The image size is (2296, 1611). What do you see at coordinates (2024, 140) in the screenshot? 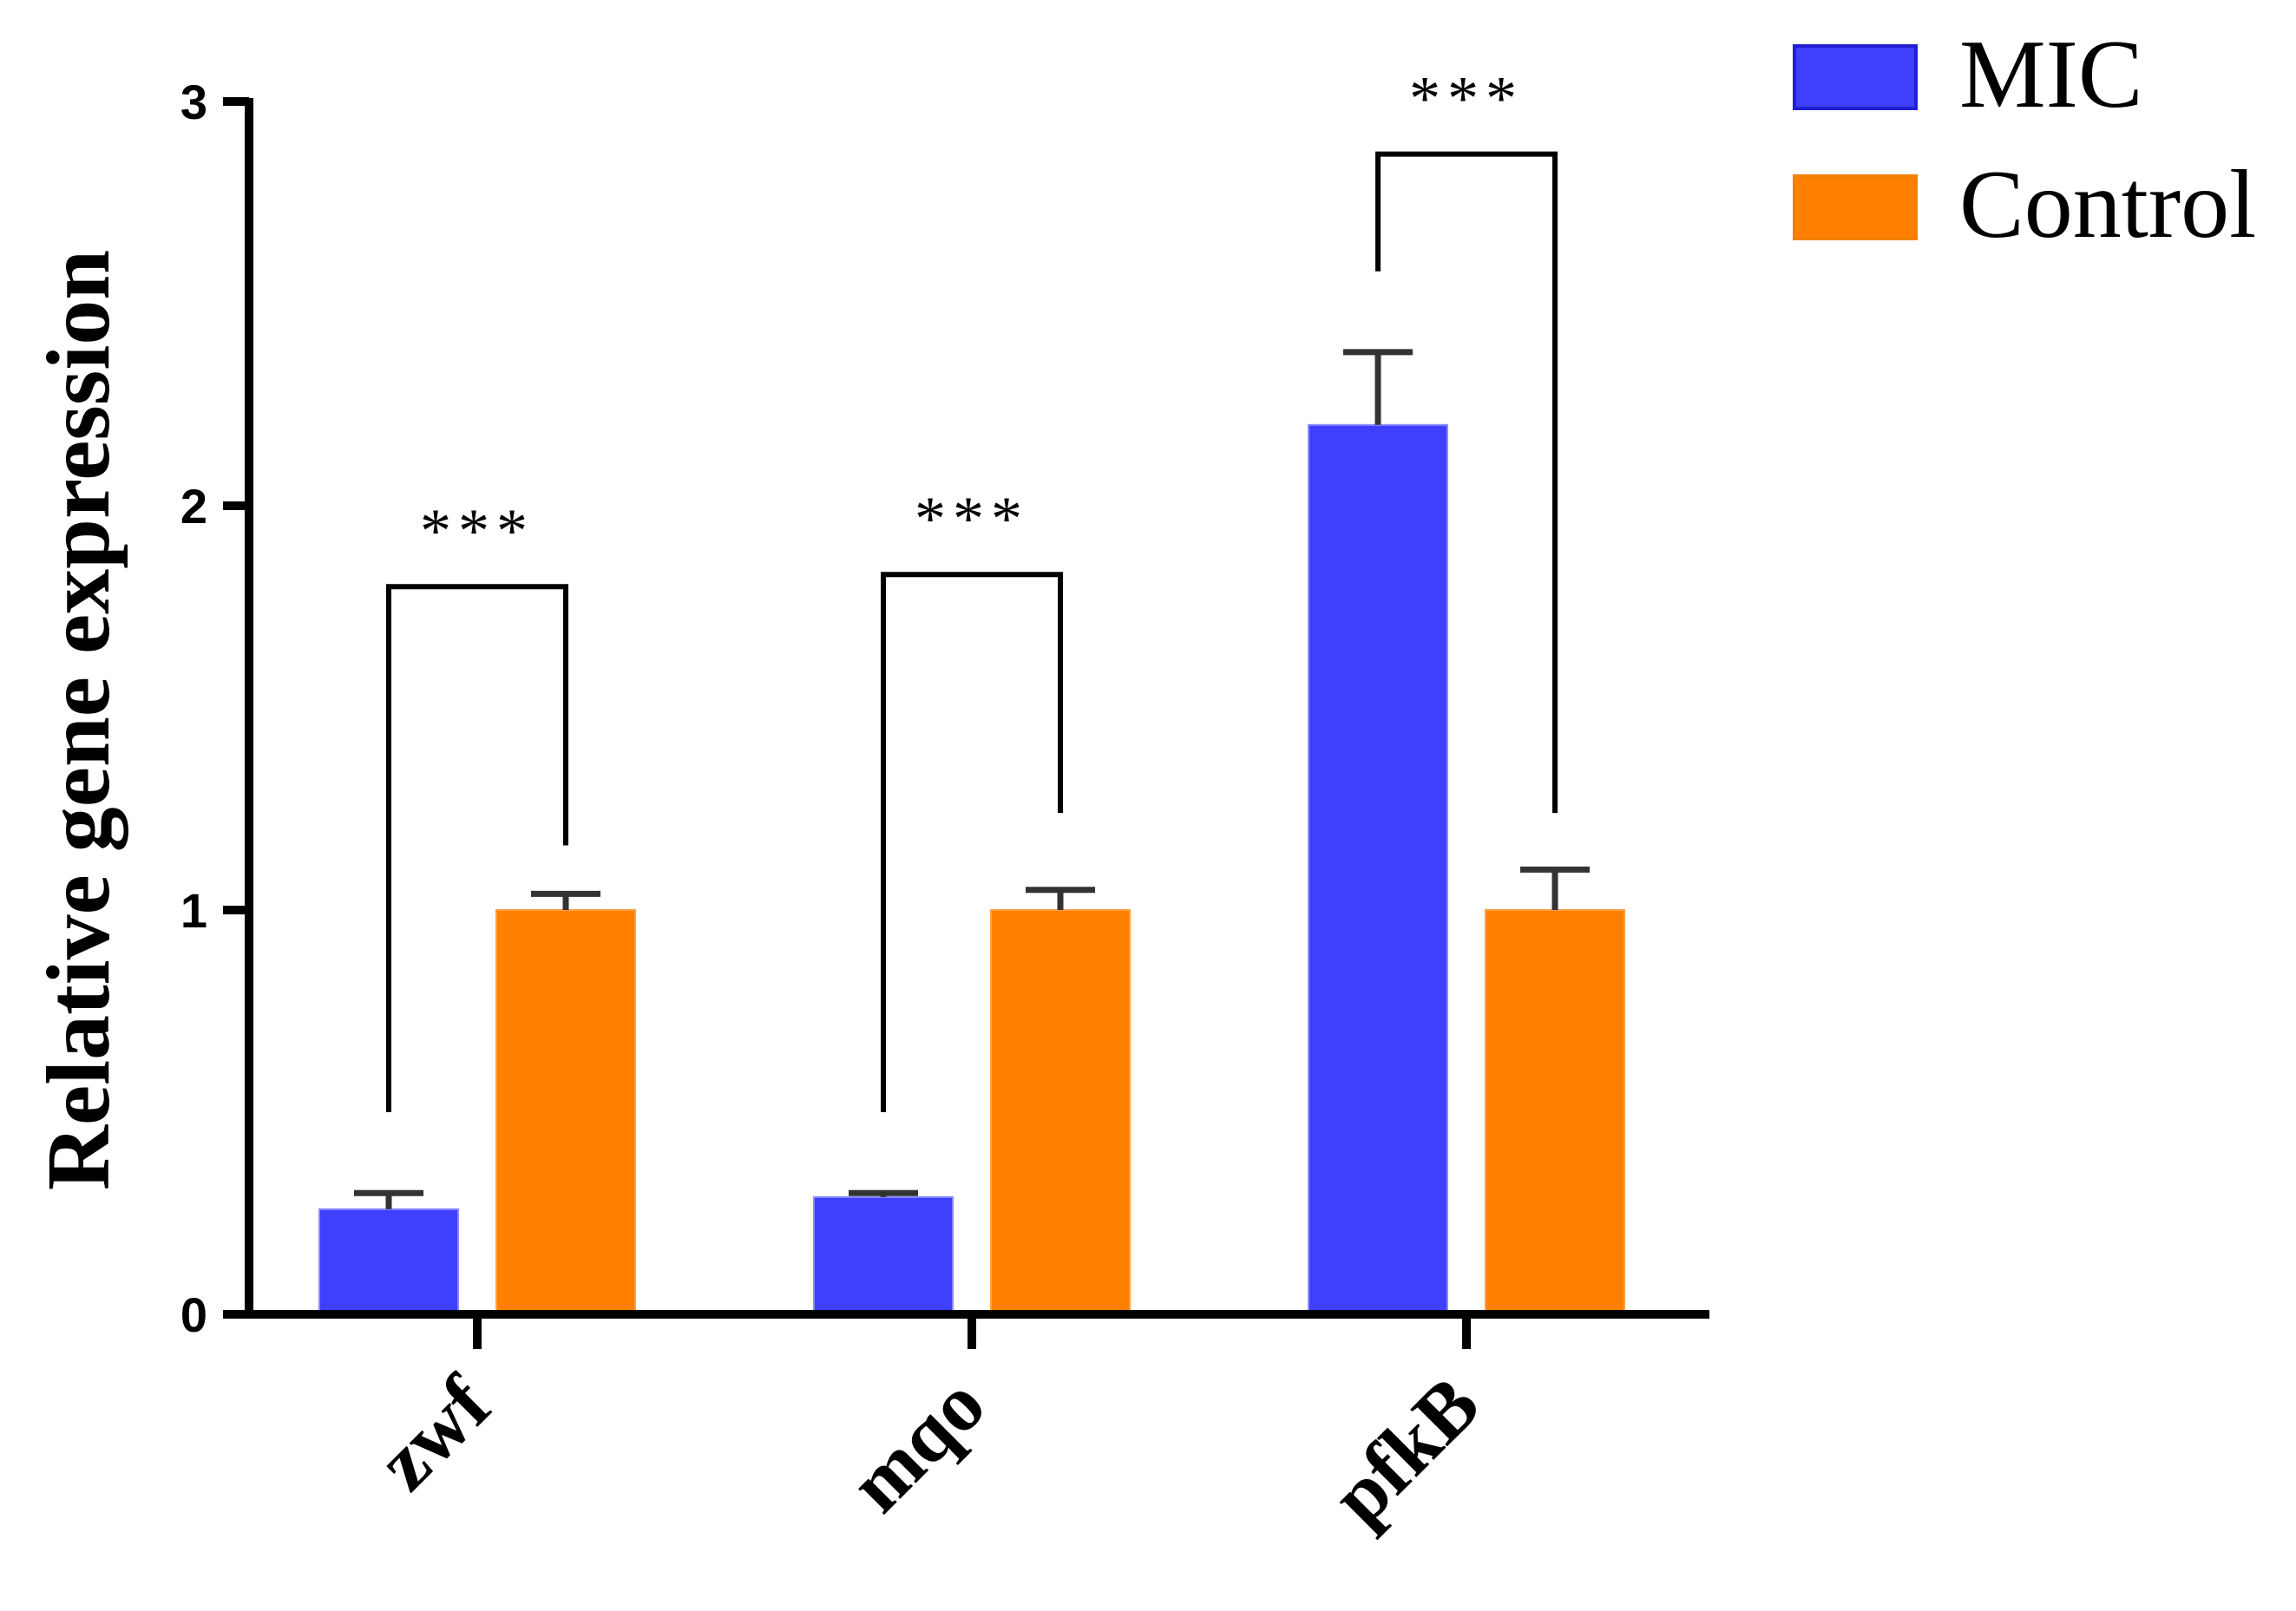
I see `legend: MIC Control` at bounding box center [2024, 140].